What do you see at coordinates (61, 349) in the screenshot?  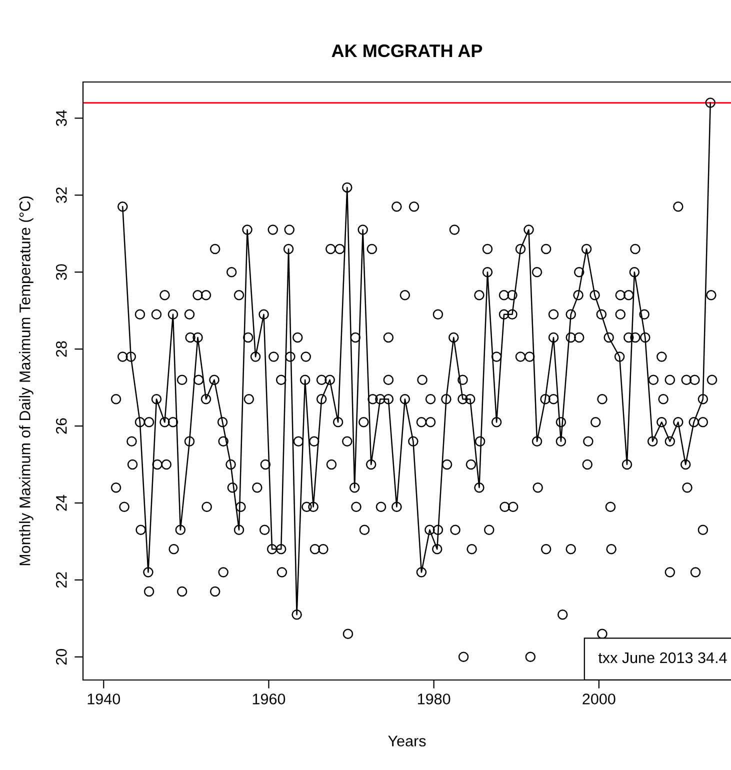 I see `y-tick-label: 28` at bounding box center [61, 349].